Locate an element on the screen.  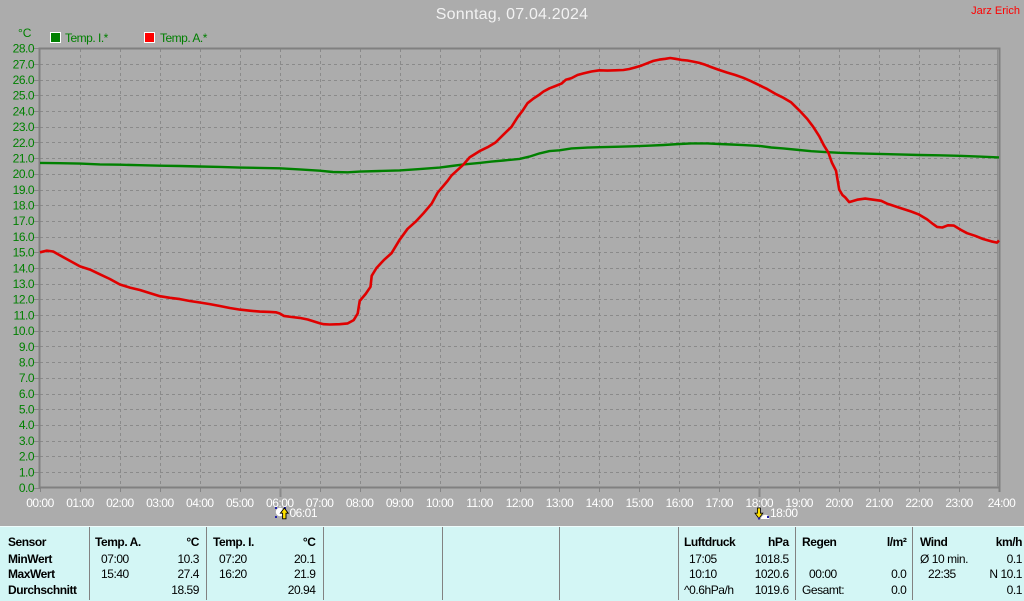
svg-text: 16:00 is located at coordinates (680, 503).